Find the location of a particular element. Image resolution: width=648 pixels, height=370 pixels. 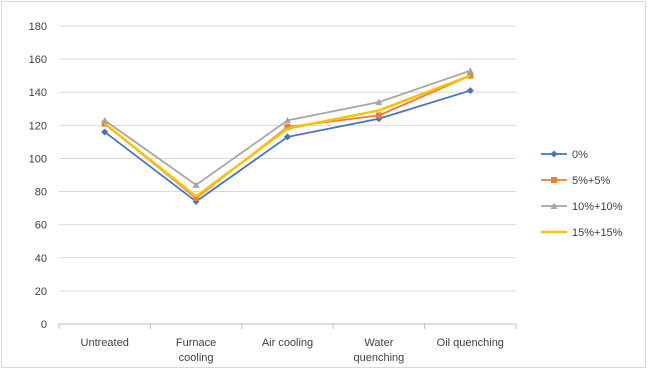

legend-label: 0% is located at coordinates (580, 155).